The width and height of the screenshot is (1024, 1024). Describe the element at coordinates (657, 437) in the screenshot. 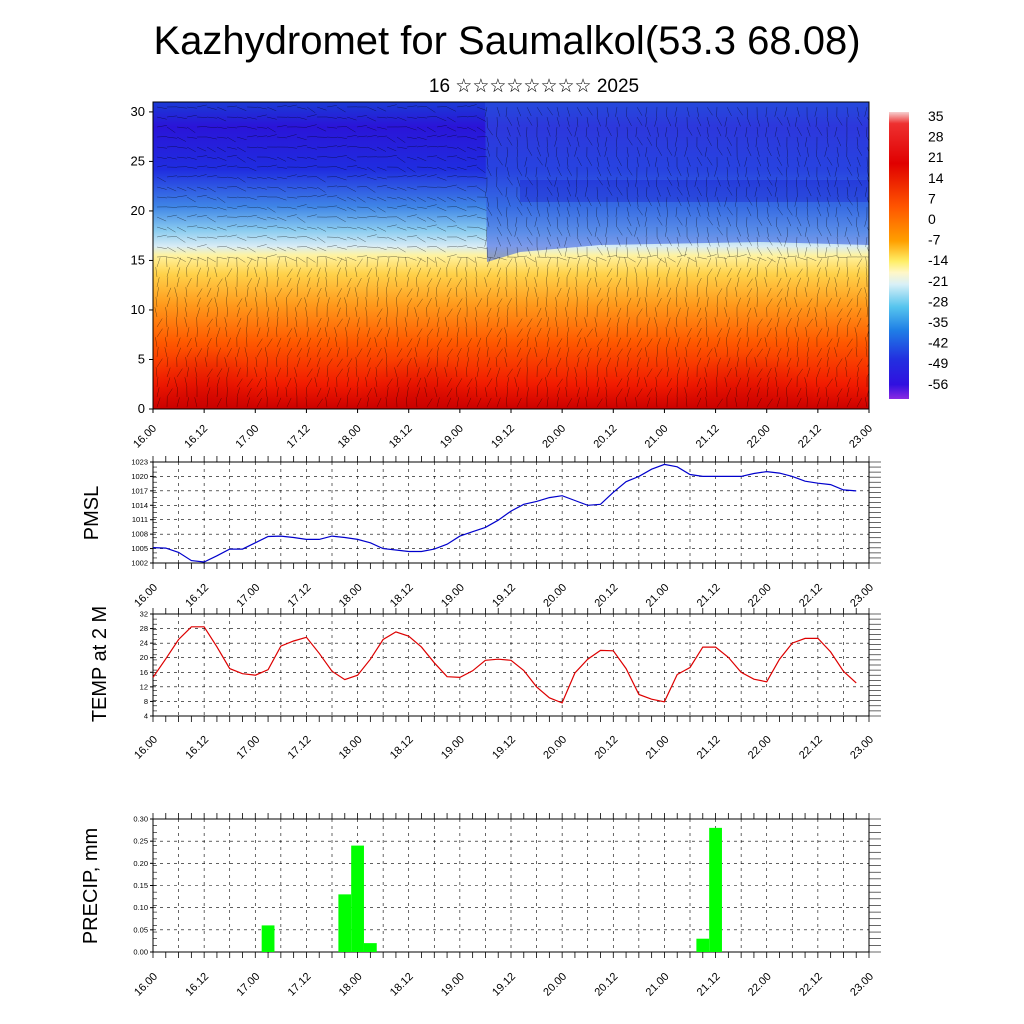

I see `x-tick-label: 21.00` at that location.